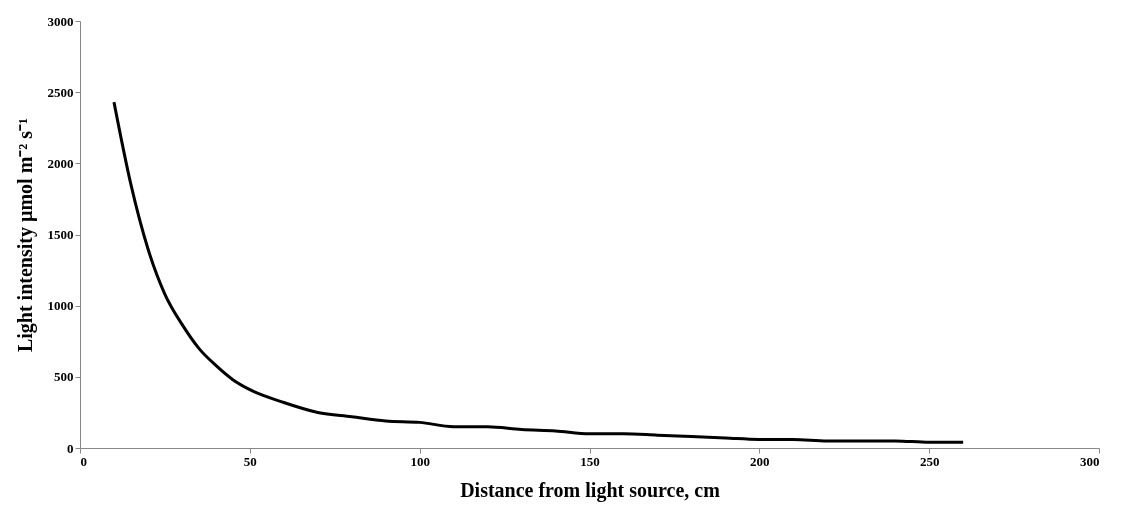  Describe the element at coordinates (25, 235) in the screenshot. I see `y-axis-title: Light intensity µmol m⁻² s⁻¹` at that location.